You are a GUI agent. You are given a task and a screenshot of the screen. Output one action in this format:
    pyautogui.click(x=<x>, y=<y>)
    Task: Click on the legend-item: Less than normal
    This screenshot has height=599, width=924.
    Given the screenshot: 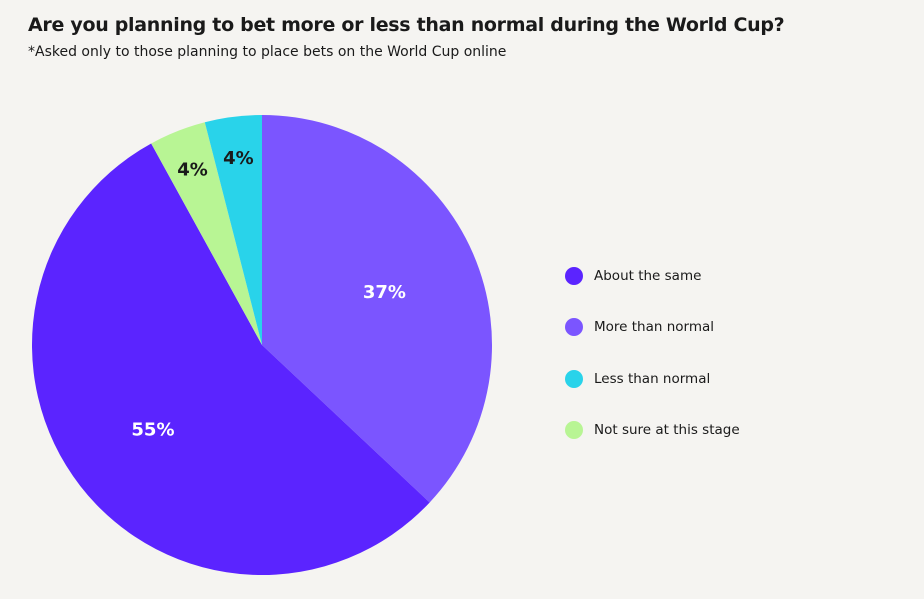 What is the action you would take?
    pyautogui.click(x=652, y=379)
    